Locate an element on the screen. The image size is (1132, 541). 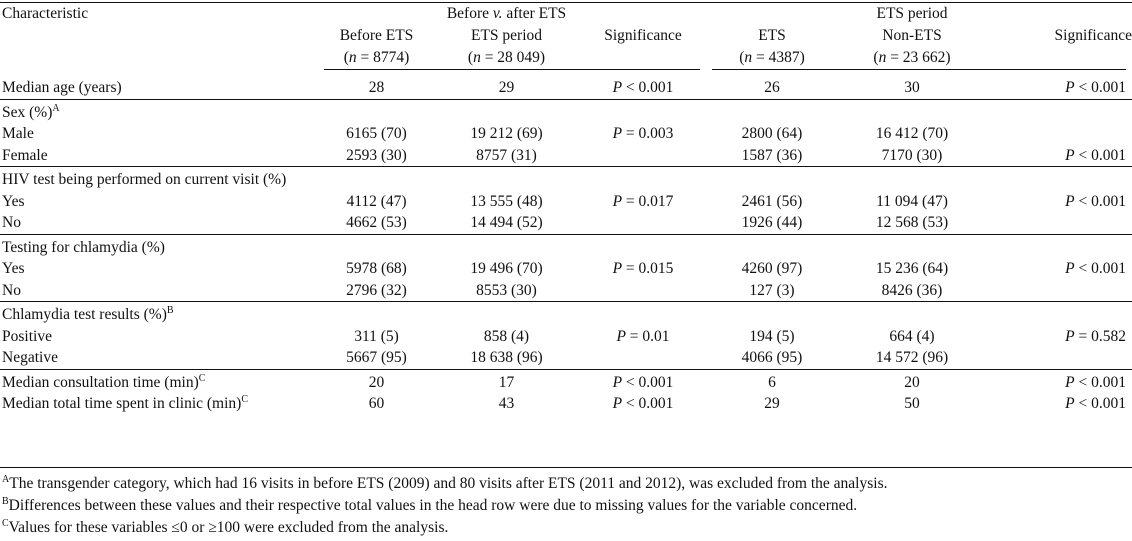
header-group-ets-period: ETS period is located at coordinates (912, 13).